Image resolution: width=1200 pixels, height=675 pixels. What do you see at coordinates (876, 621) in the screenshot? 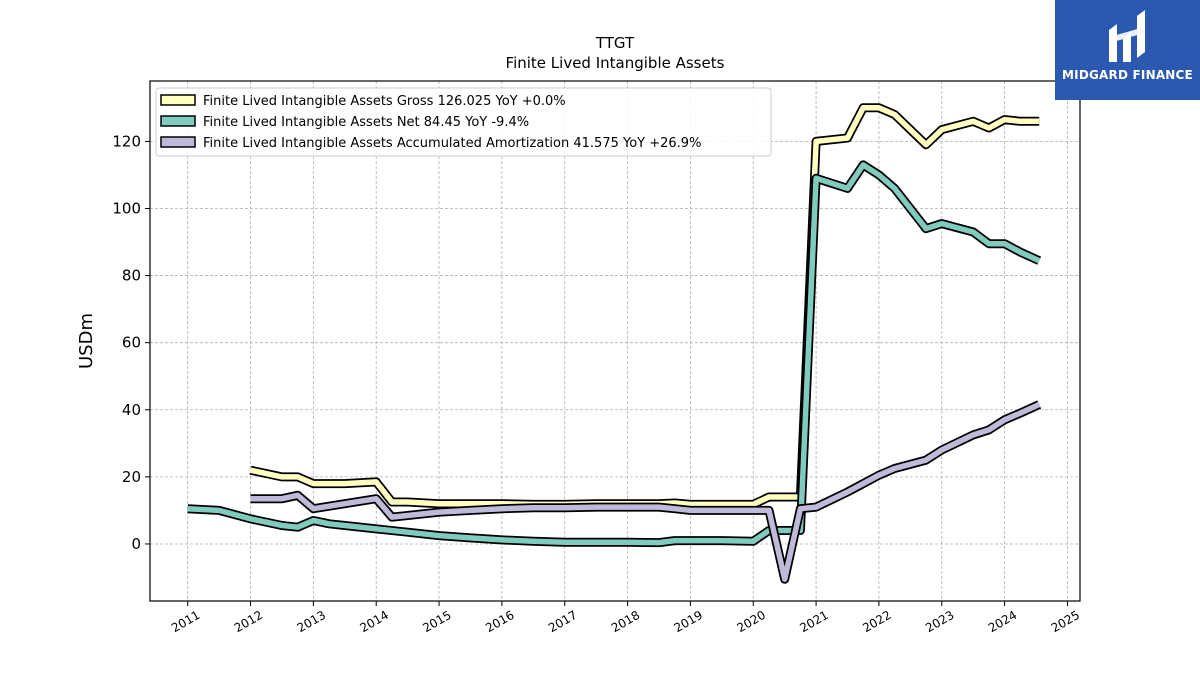
I see `x-tick-label: 2022` at bounding box center [876, 621].